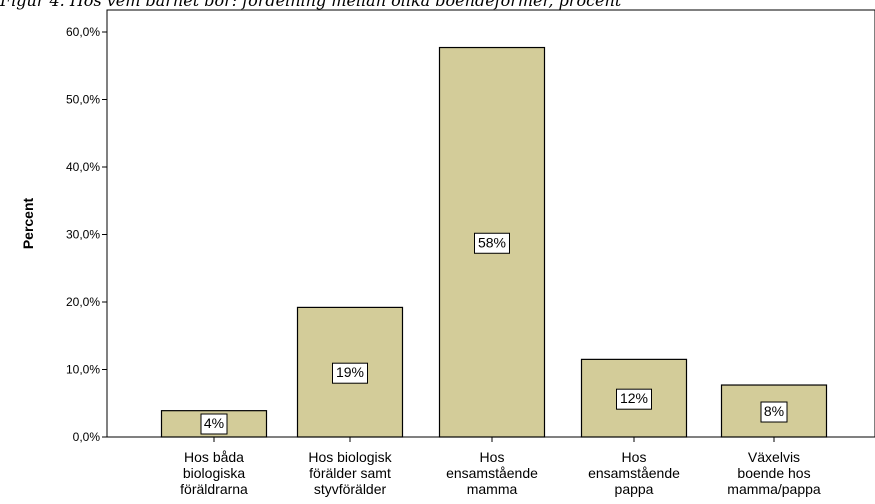 The image size is (875, 504). I want to click on x-tick-label: förälder samt, so click(350, 473).